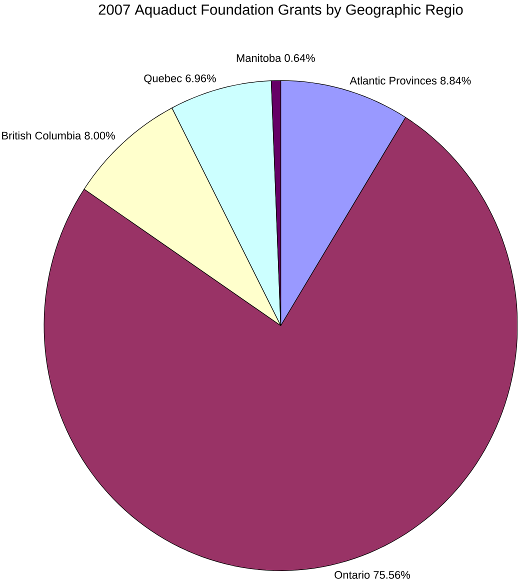  What do you see at coordinates (100, 136) in the screenshot?
I see `data-label: 8.00%` at bounding box center [100, 136].